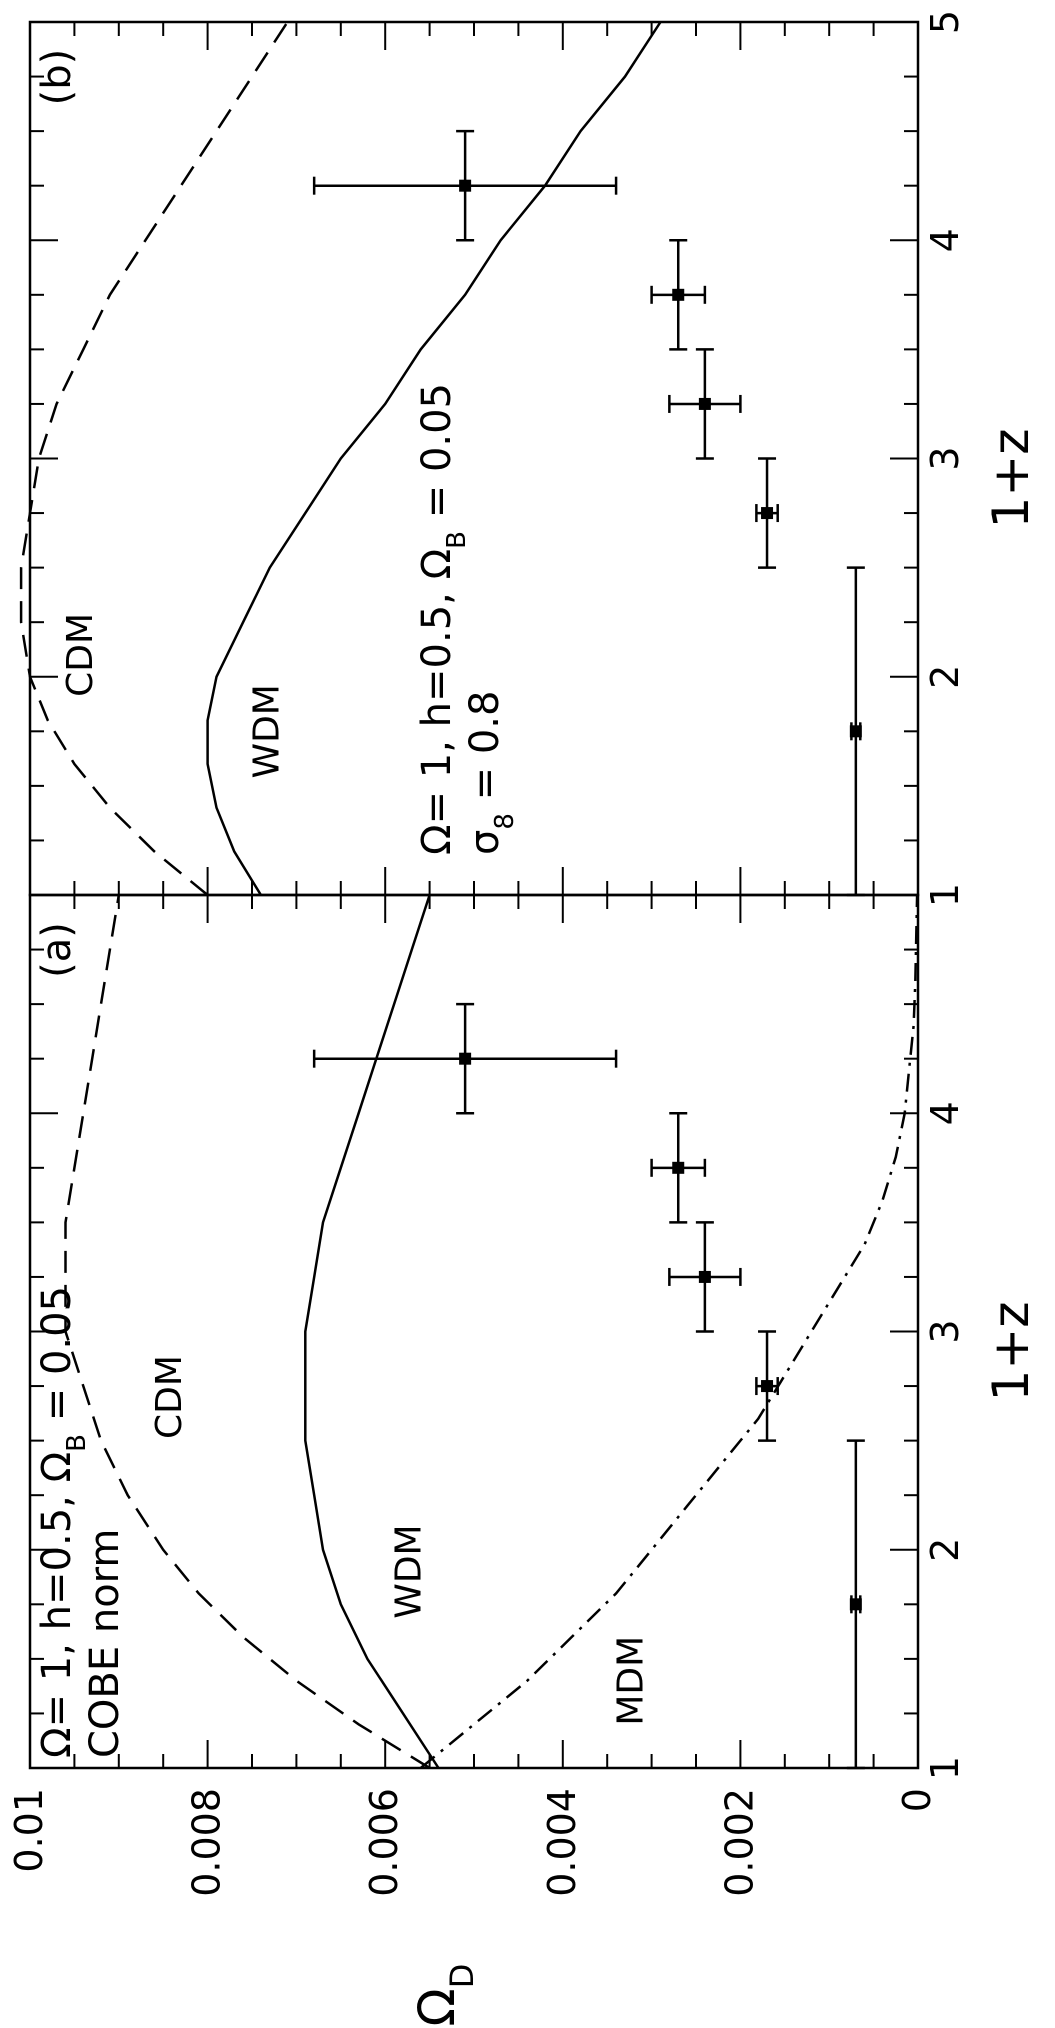 This screenshot has width=1055, height=2028. I want to click on curve-label-mdm: MDM, so click(631, 1681).